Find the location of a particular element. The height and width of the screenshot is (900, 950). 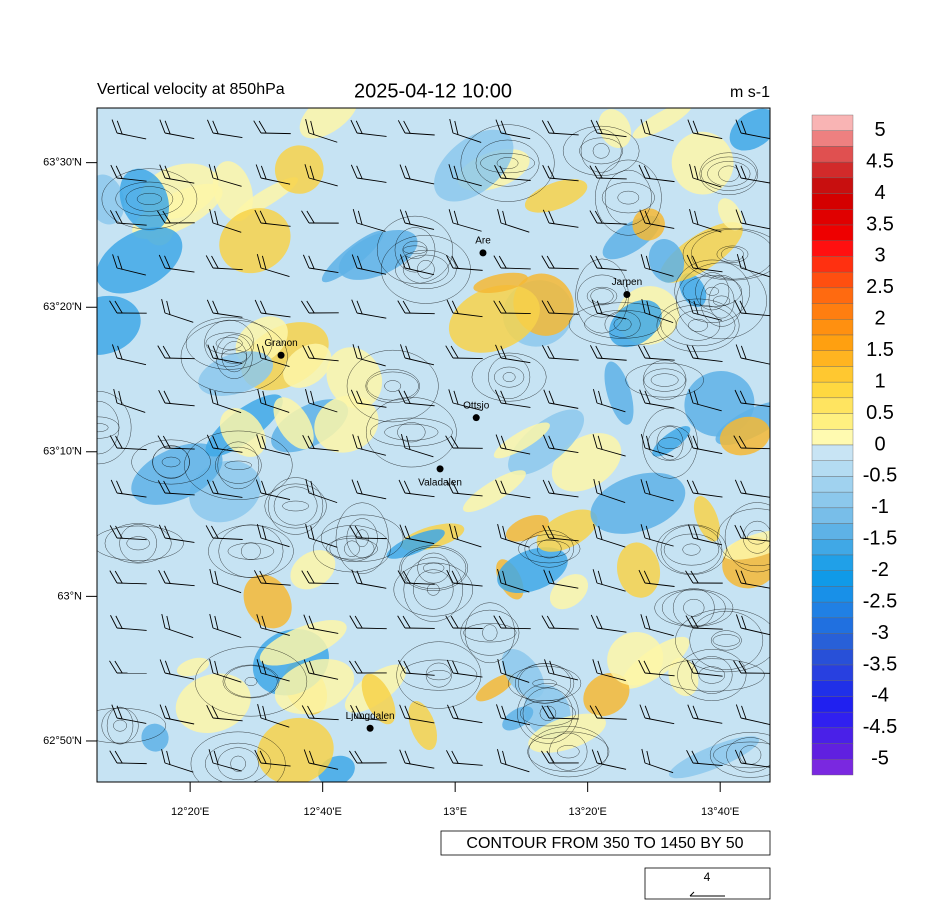

colorbar-label: -1 is located at coordinates (880, 507).